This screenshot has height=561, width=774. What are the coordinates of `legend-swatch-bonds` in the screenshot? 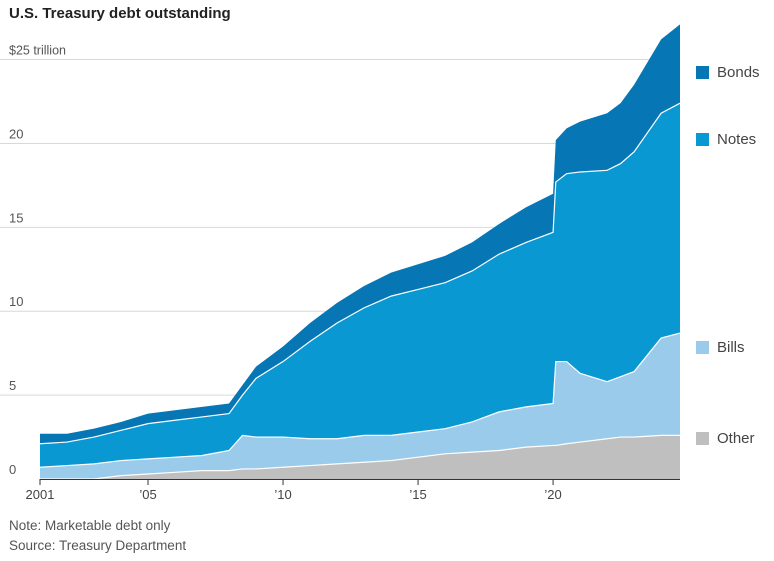 It's located at (702, 72).